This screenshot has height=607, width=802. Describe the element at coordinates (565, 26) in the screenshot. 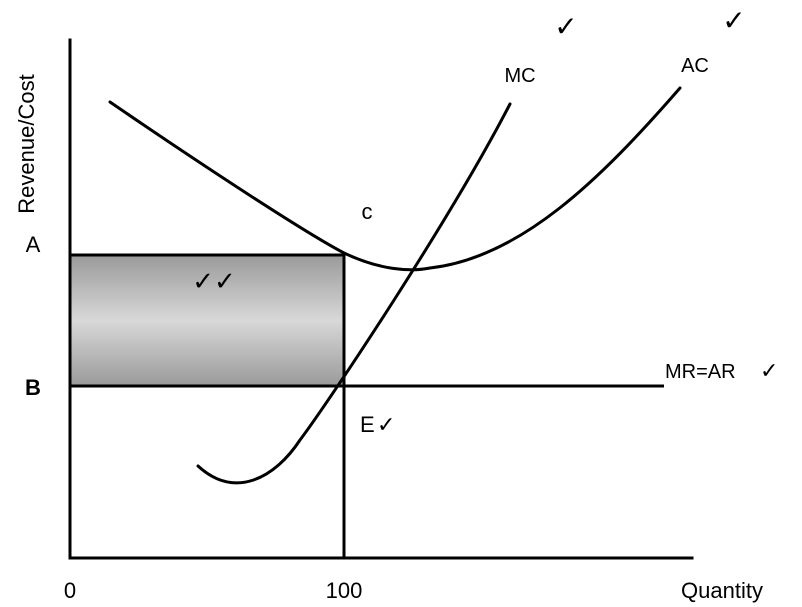

I see `mc-tick: ✓` at that location.